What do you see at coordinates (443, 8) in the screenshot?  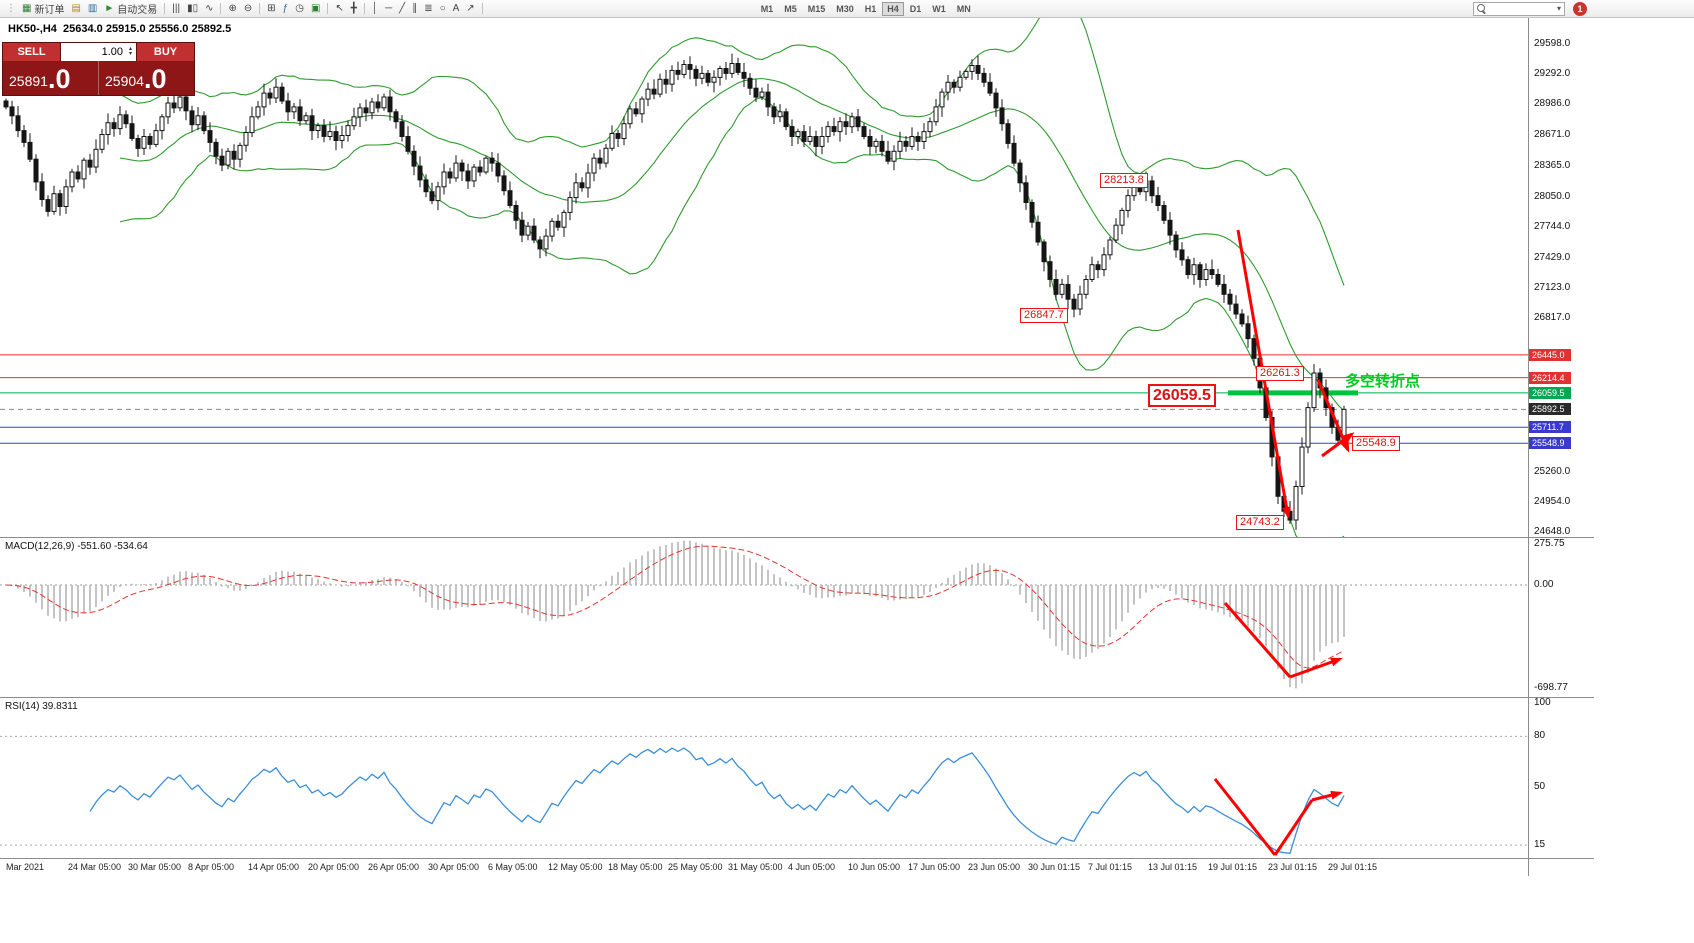 I see `shapes-button: ○` at bounding box center [443, 8].